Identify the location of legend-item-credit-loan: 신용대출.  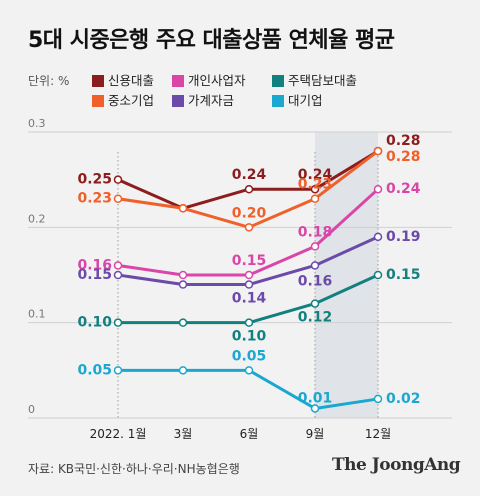
(123, 79).